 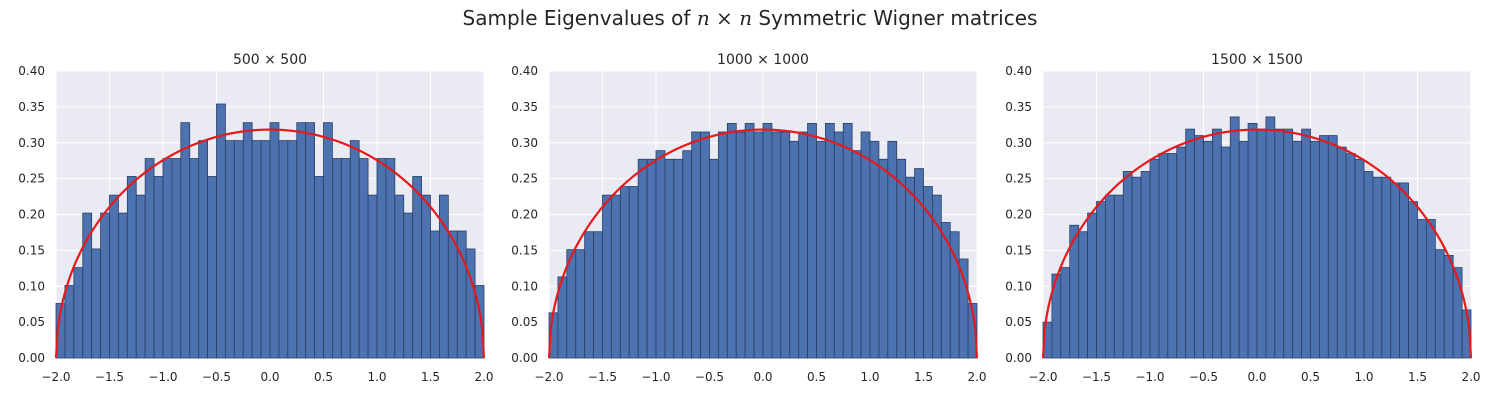 What do you see at coordinates (1018, 71) in the screenshot?
I see `y-tick-label: 0.40` at bounding box center [1018, 71].